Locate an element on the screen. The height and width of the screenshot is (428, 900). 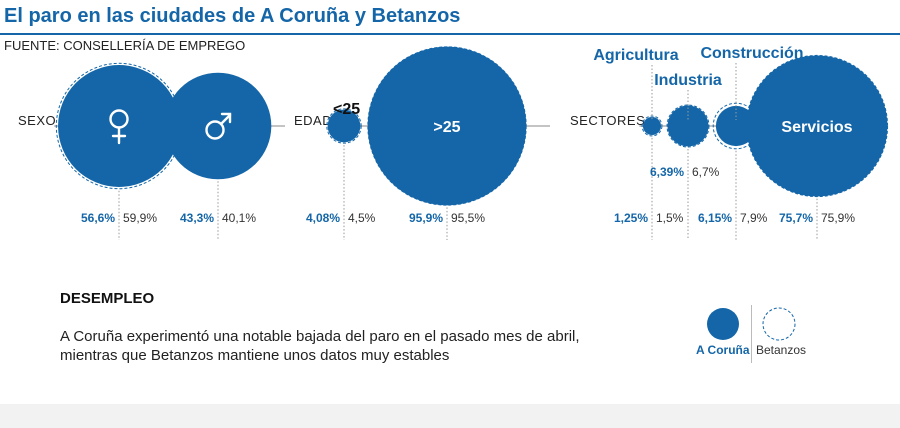
bottom-band is located at coordinates (450, 416).